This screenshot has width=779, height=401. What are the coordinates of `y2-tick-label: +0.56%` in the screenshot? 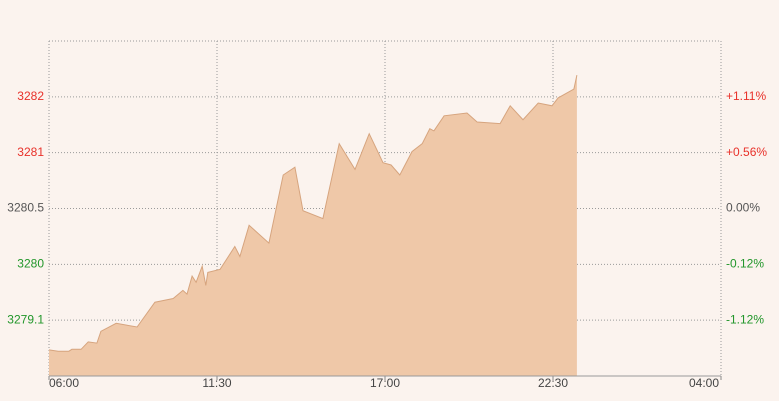 It's located at (746, 152).